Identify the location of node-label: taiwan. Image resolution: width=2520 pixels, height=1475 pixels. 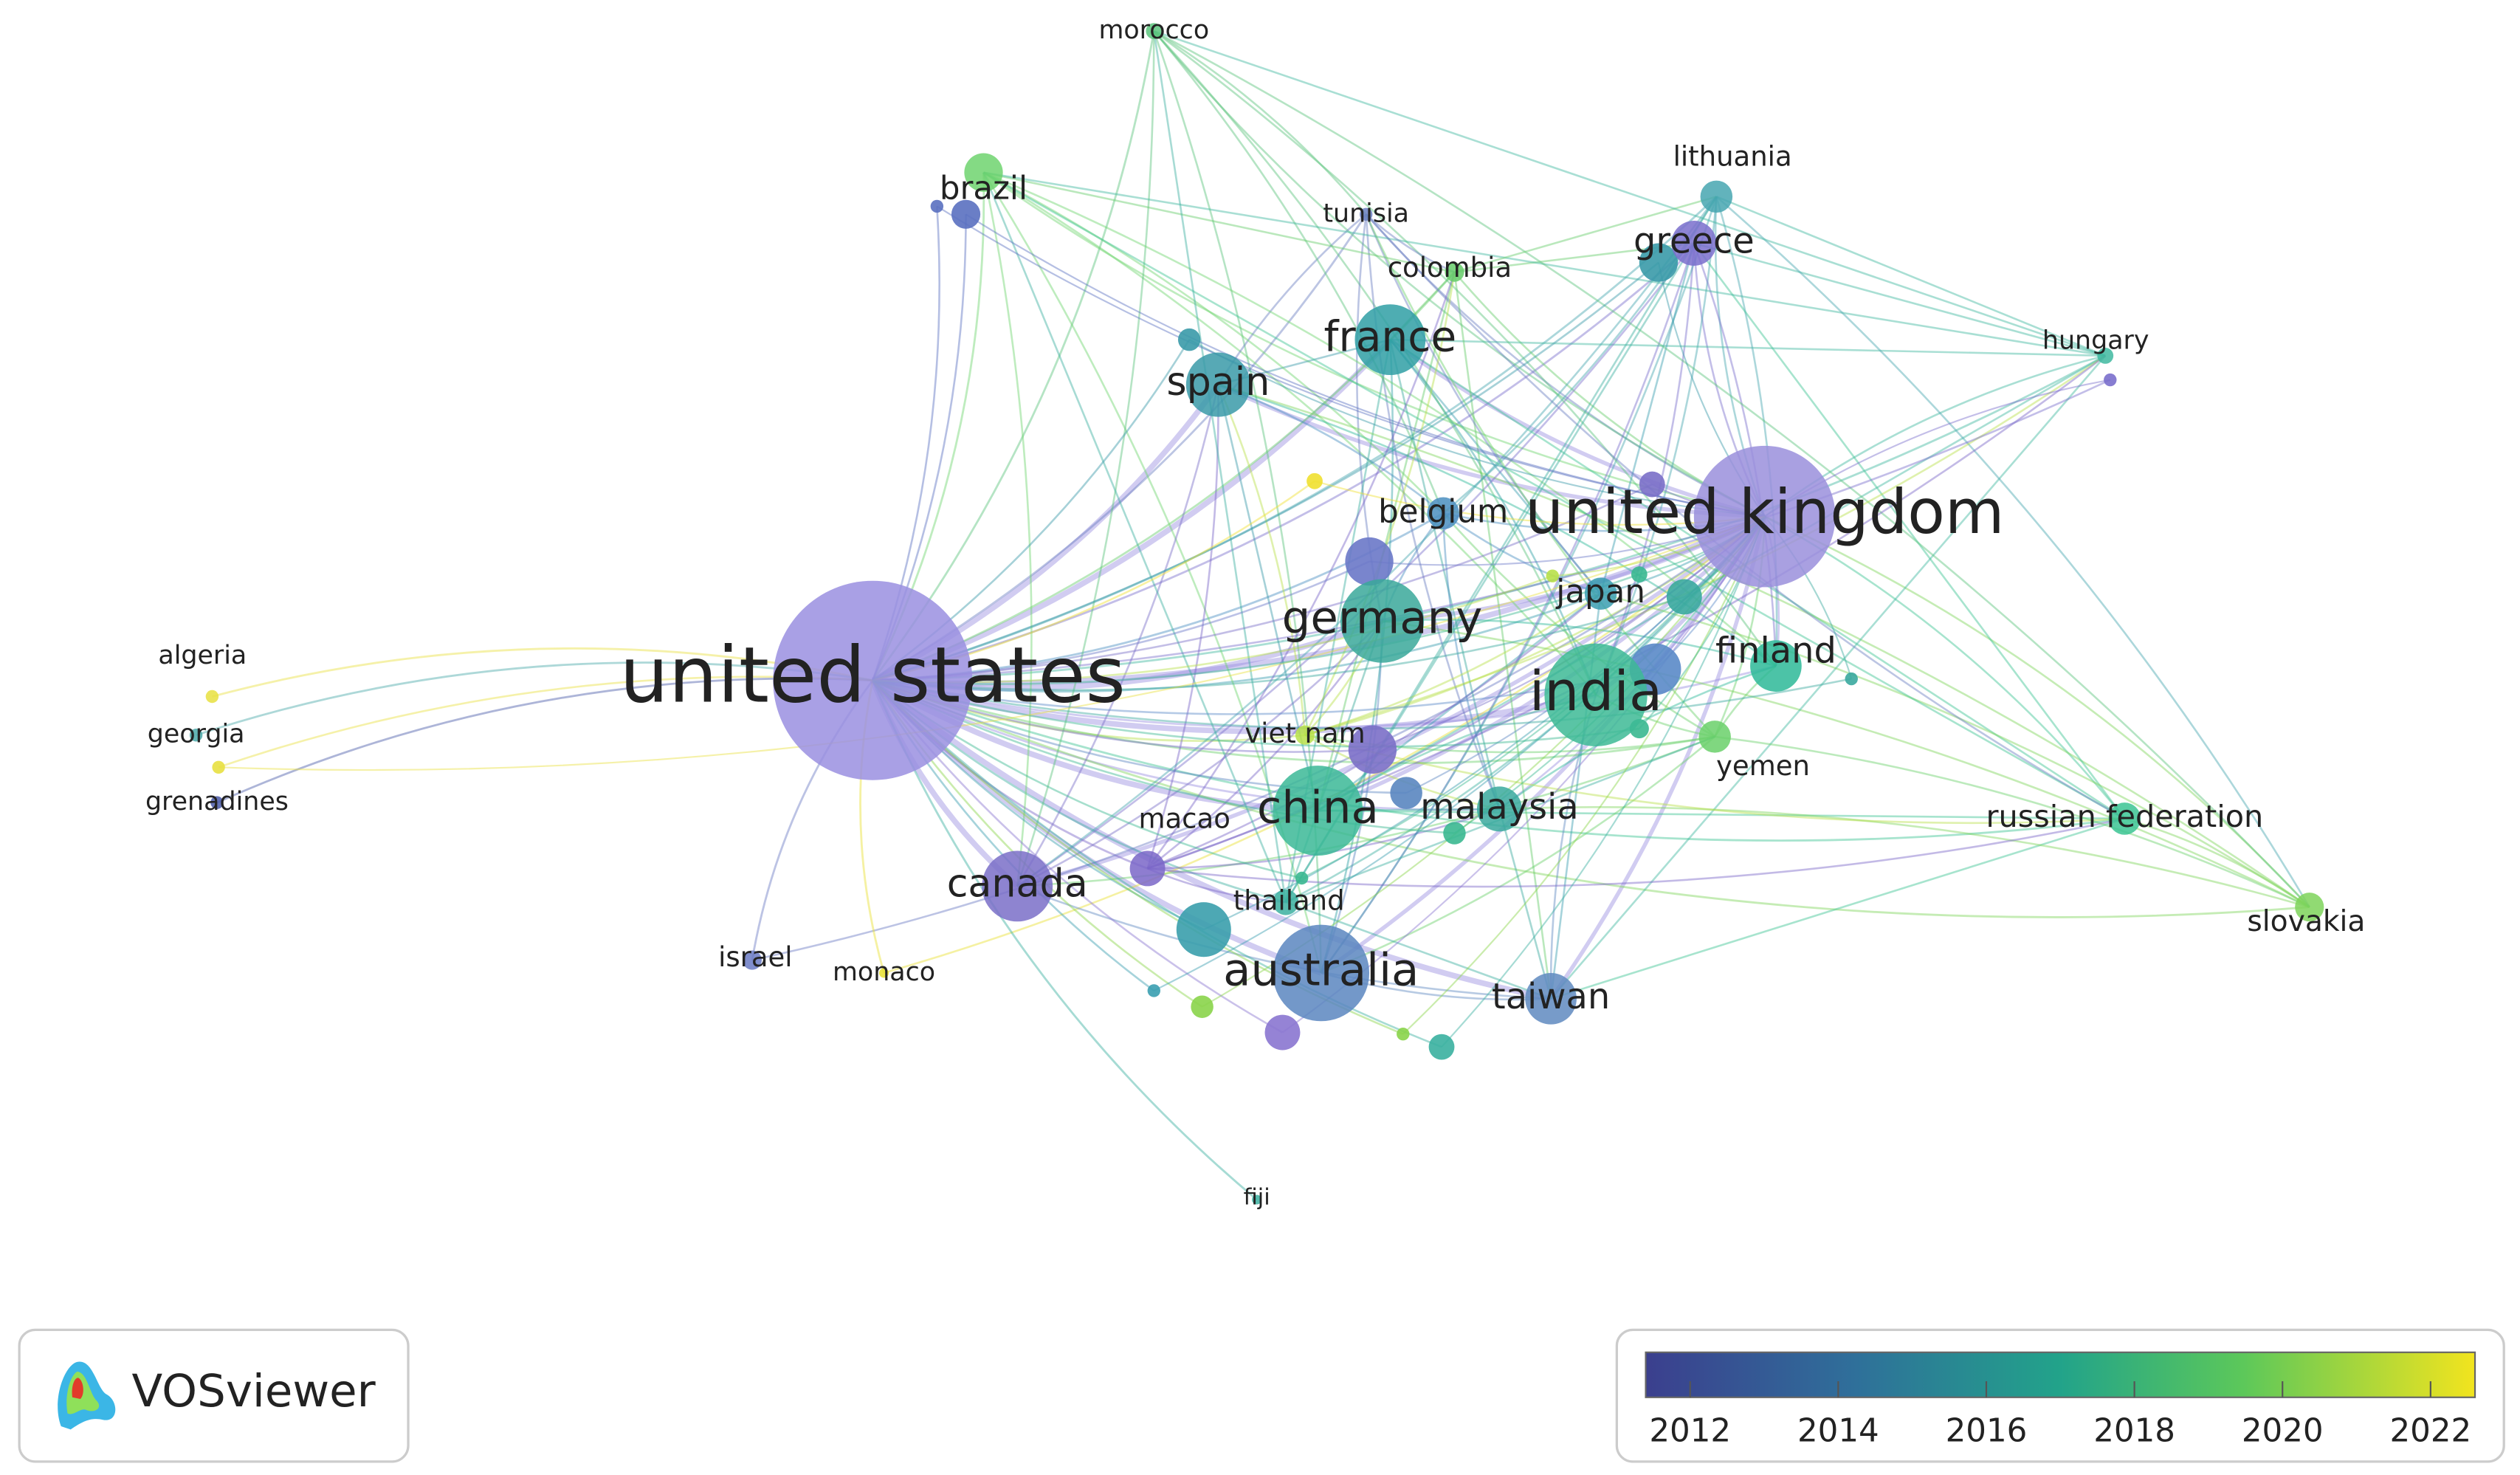
(1551, 997).